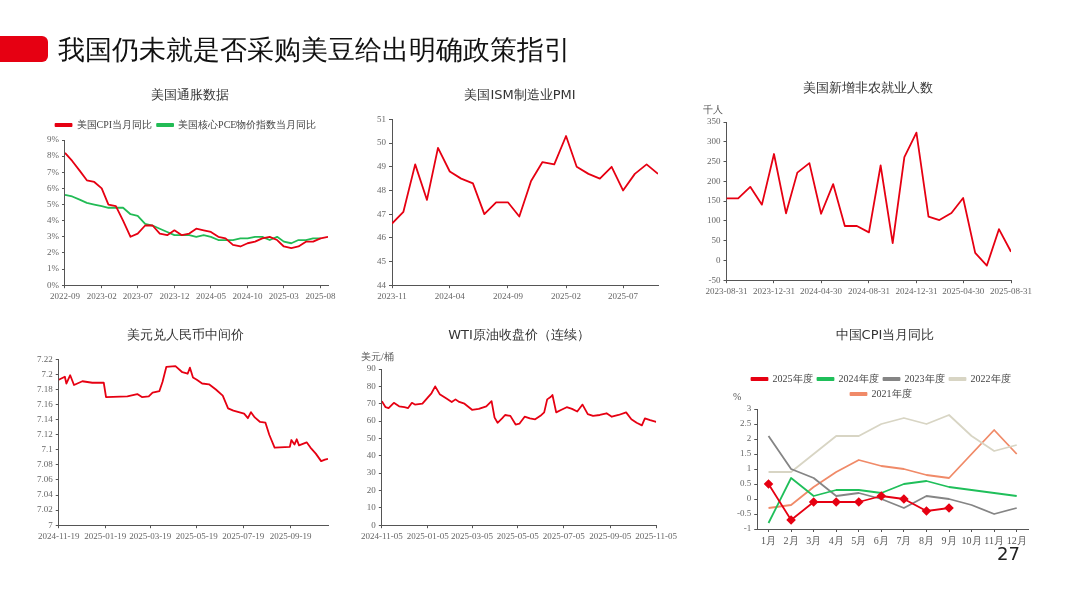 Image resolution: width=1080 pixels, height=608 pixels. I want to click on y-tick-label: 7.18, so click(45, 388).